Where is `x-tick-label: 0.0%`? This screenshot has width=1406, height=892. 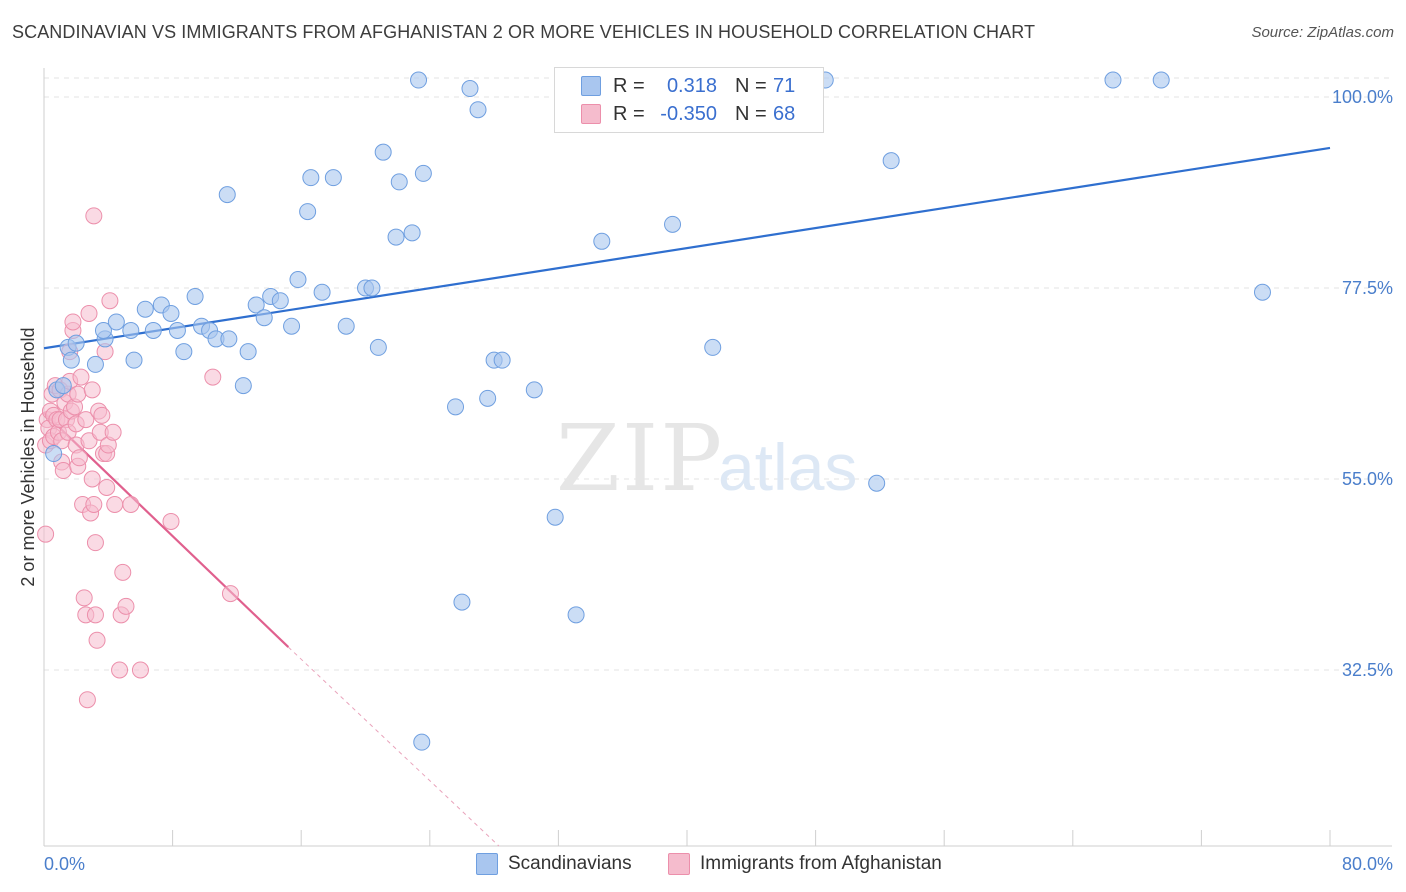 x-tick-label: 0.0% is located at coordinates (64, 864).